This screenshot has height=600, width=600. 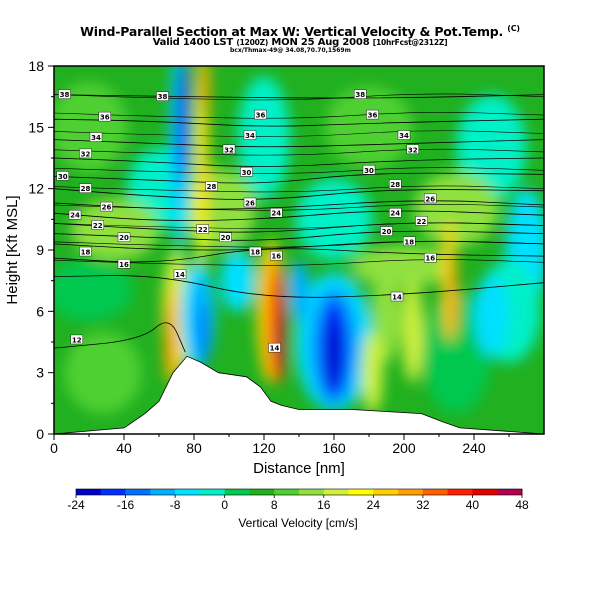 What do you see at coordinates (324, 505) in the screenshot?
I see `colorbar-tick-label: 16` at bounding box center [324, 505].